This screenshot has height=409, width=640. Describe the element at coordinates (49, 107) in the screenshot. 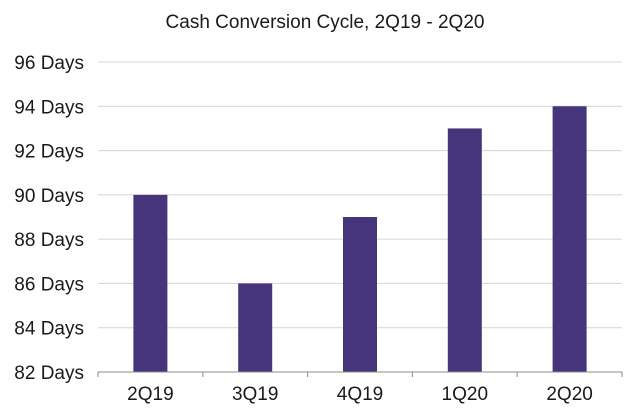

I see `y-tick-label: 94 Days` at that location.